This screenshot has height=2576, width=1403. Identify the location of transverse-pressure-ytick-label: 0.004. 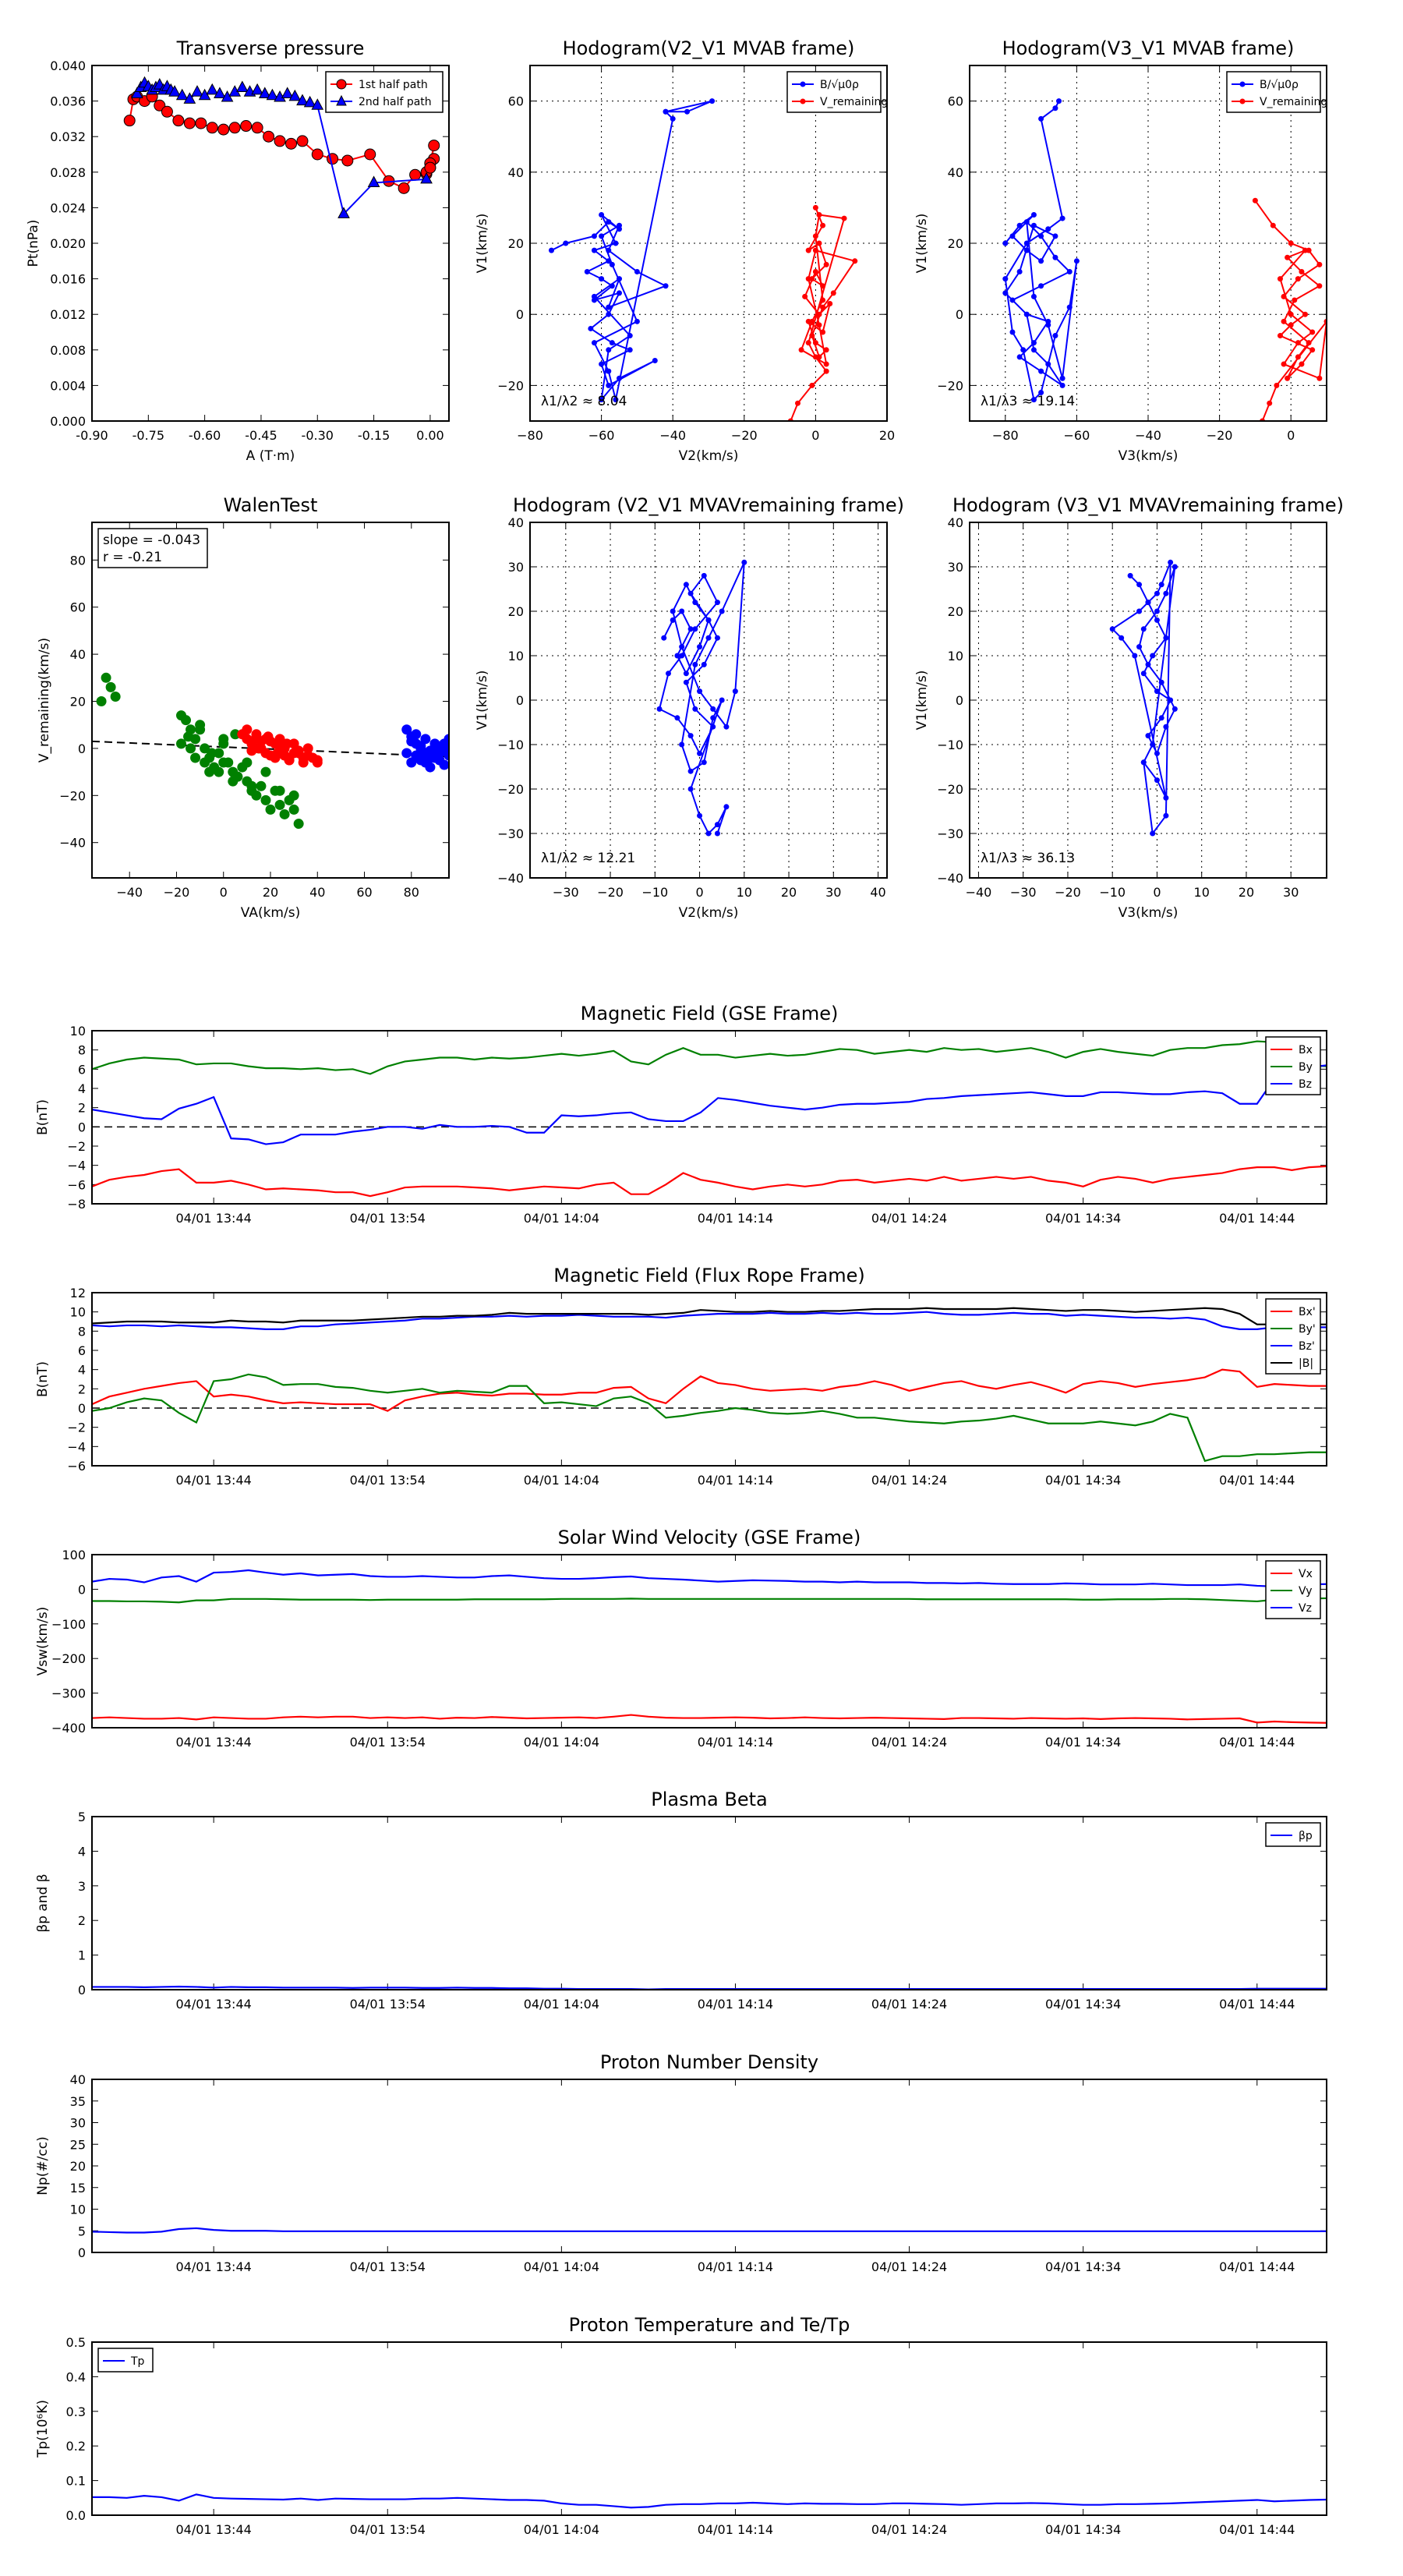
(68, 385).